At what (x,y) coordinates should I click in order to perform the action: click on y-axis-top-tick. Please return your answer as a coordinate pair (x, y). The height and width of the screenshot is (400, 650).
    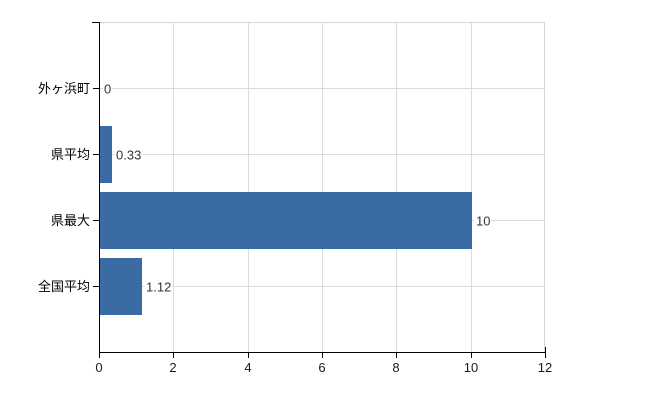
    Looking at the image, I should click on (95, 22).